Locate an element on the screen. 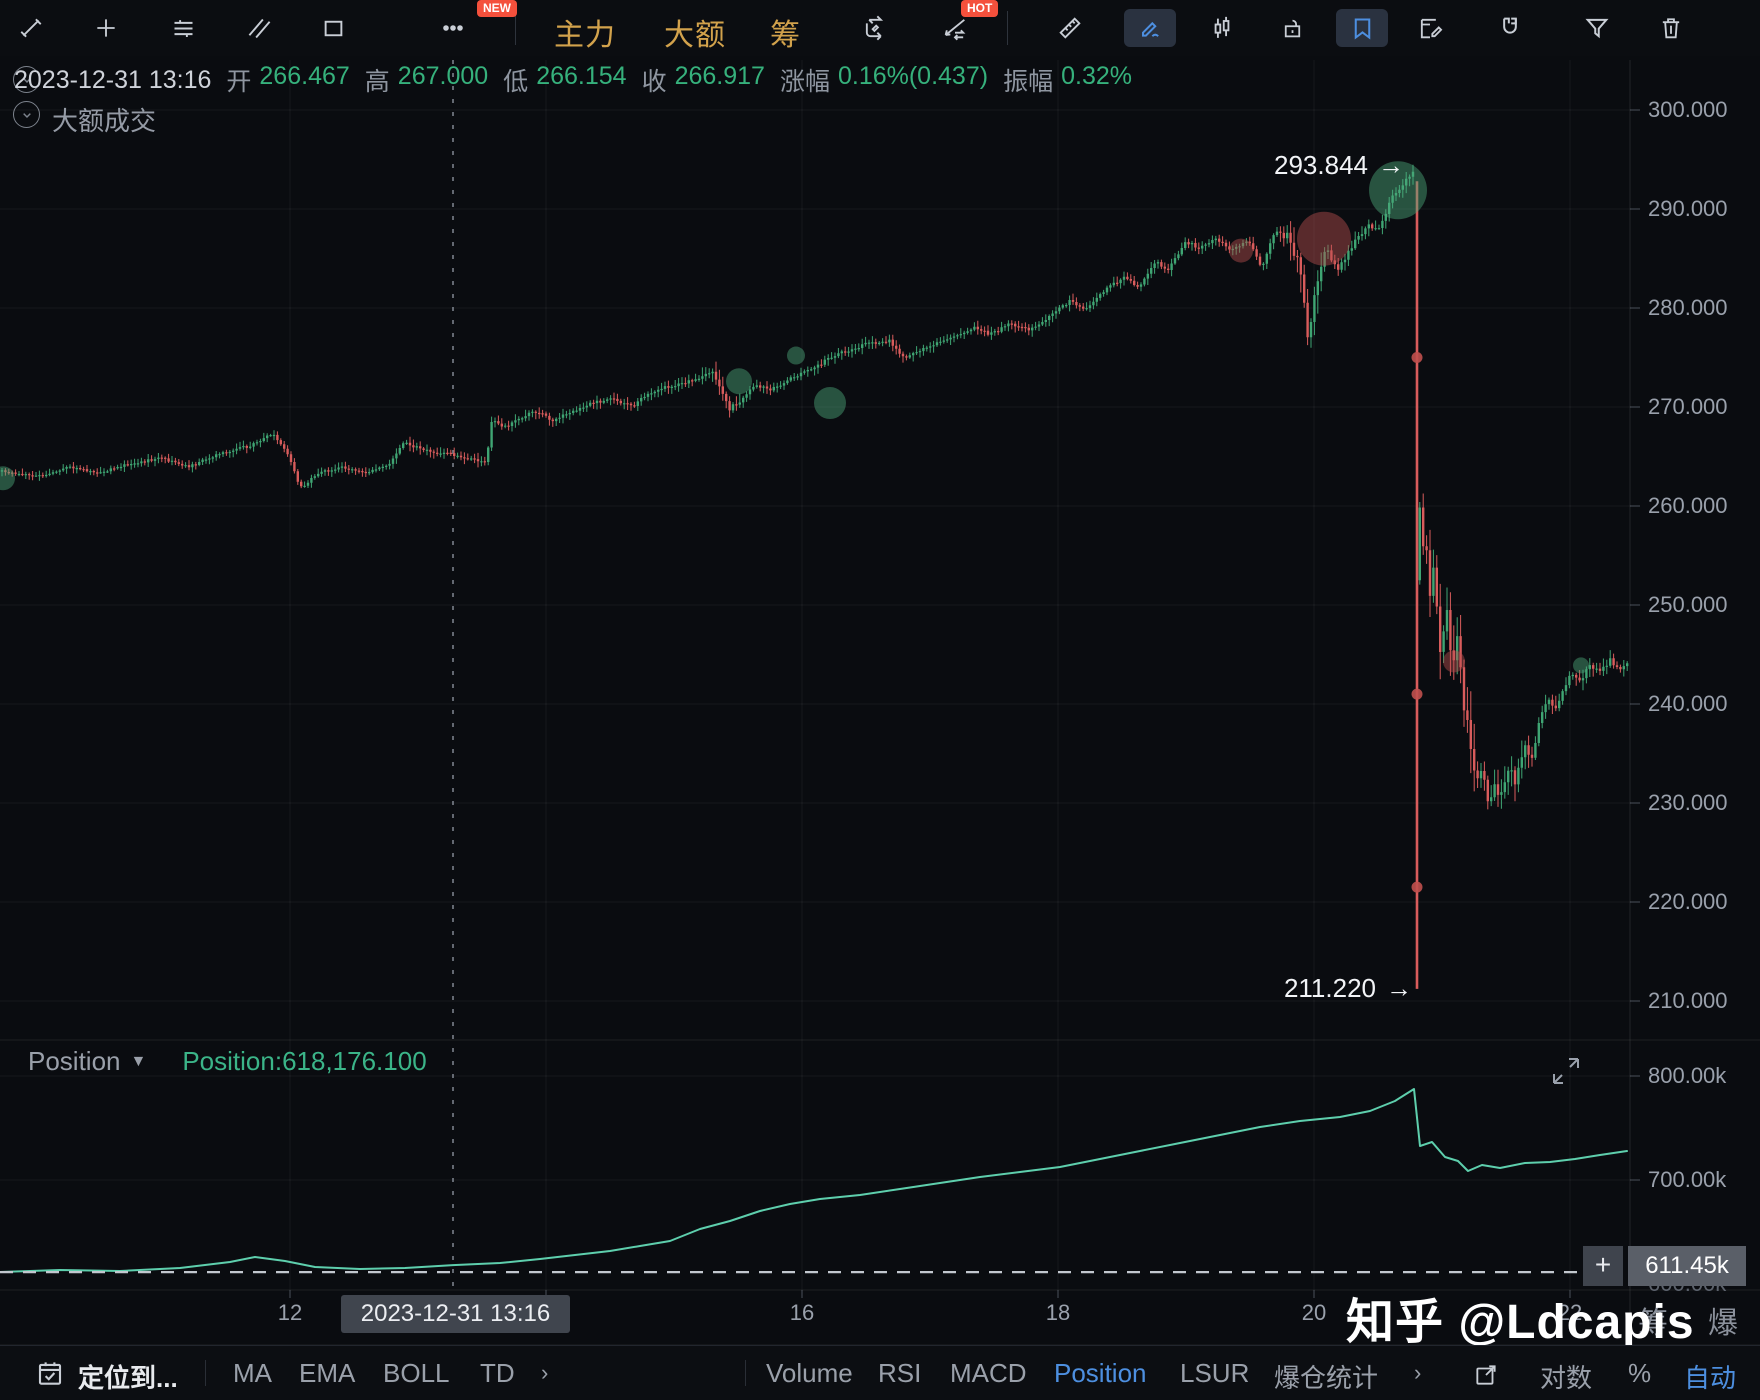 The width and height of the screenshot is (1760, 1400). overlay-ma: MA is located at coordinates (252, 1373).